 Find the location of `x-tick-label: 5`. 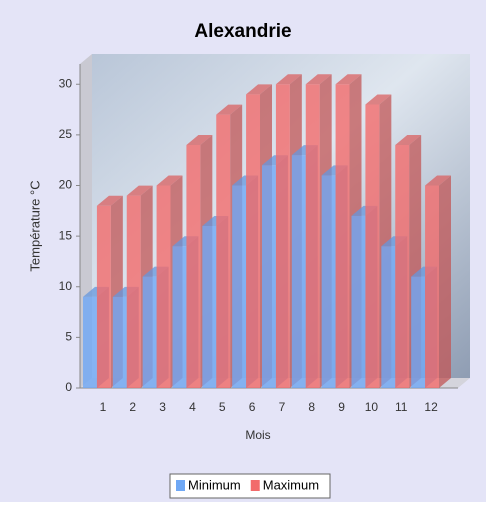

x-tick-label: 5 is located at coordinates (222, 407).